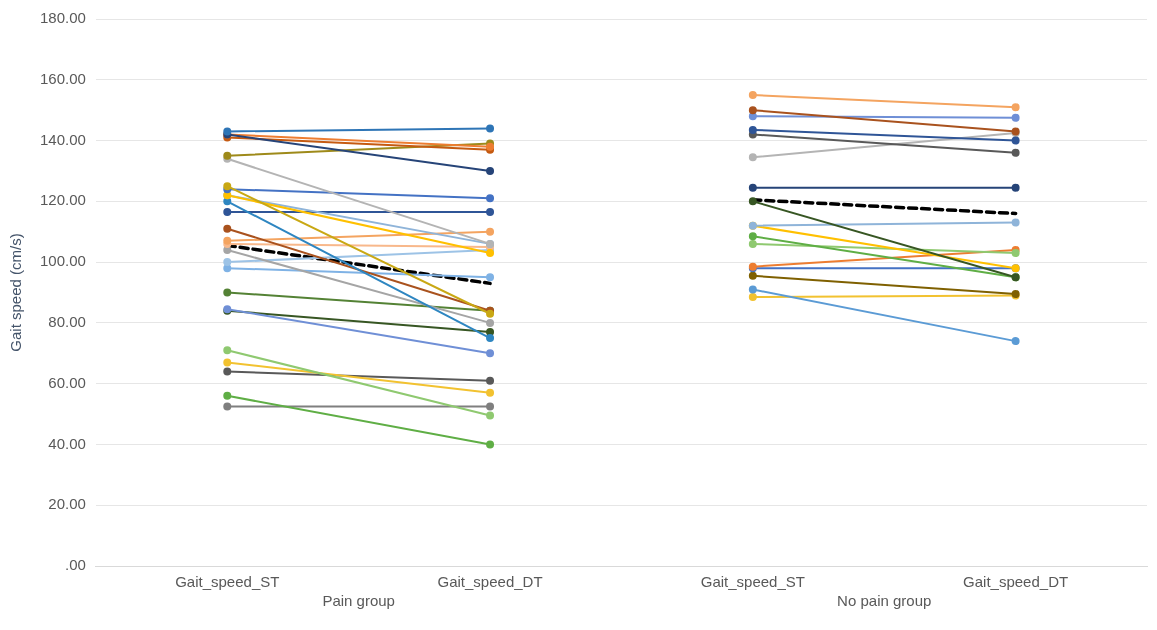  Describe the element at coordinates (358, 600) in the screenshot. I see `text: Pain group` at that location.